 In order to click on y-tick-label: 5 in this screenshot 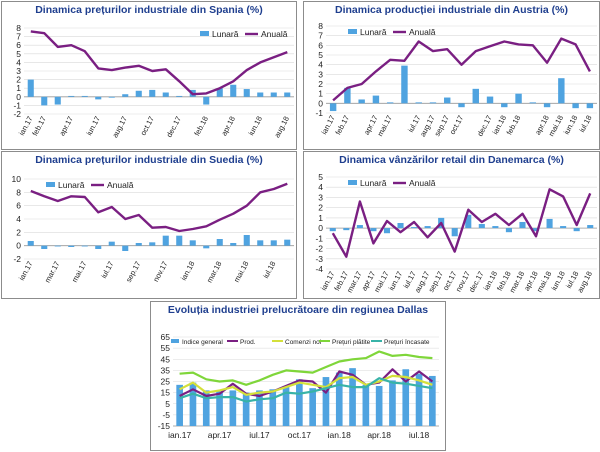, I will do `click(320, 177)`.